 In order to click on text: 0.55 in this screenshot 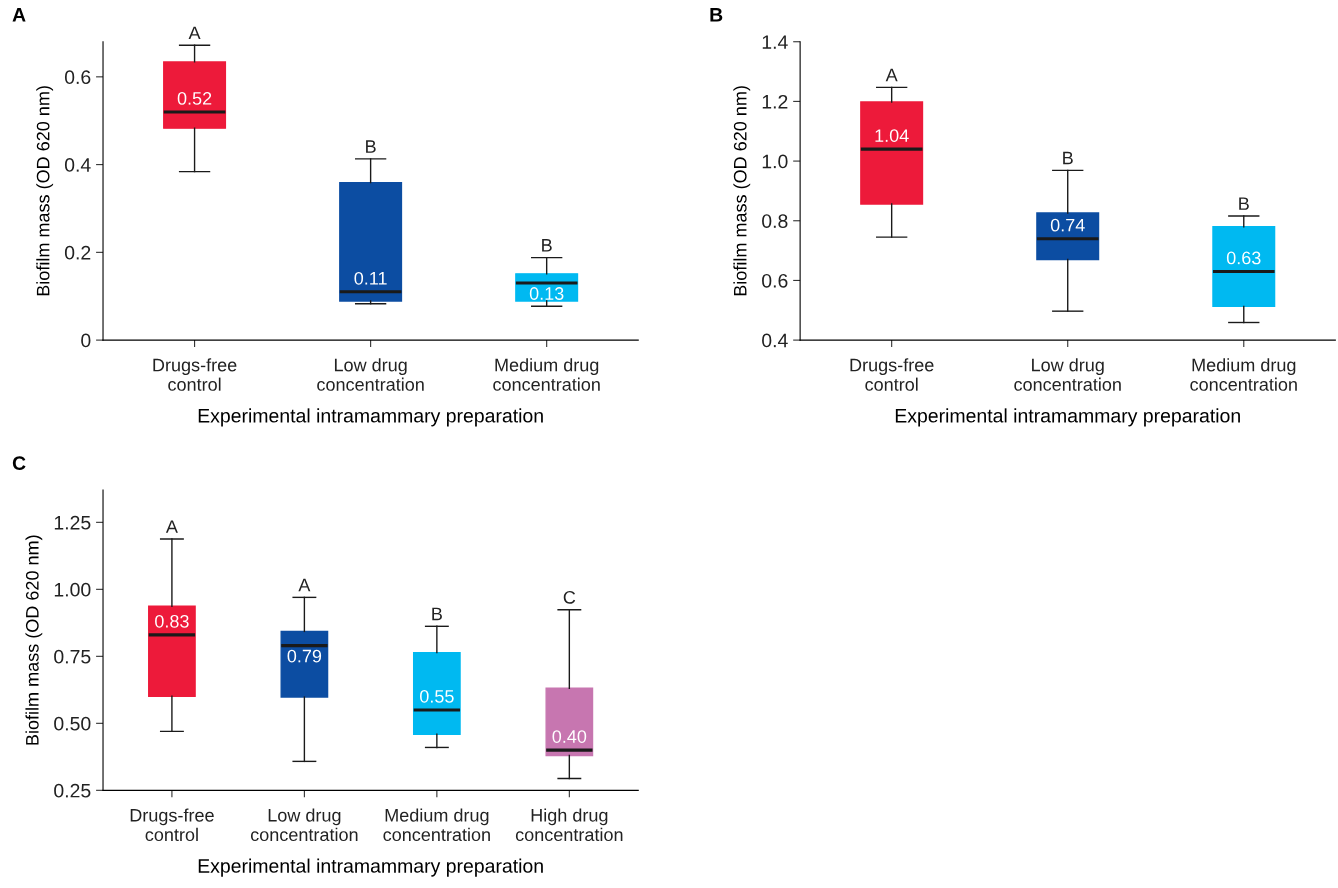, I will do `click(437, 696)`.